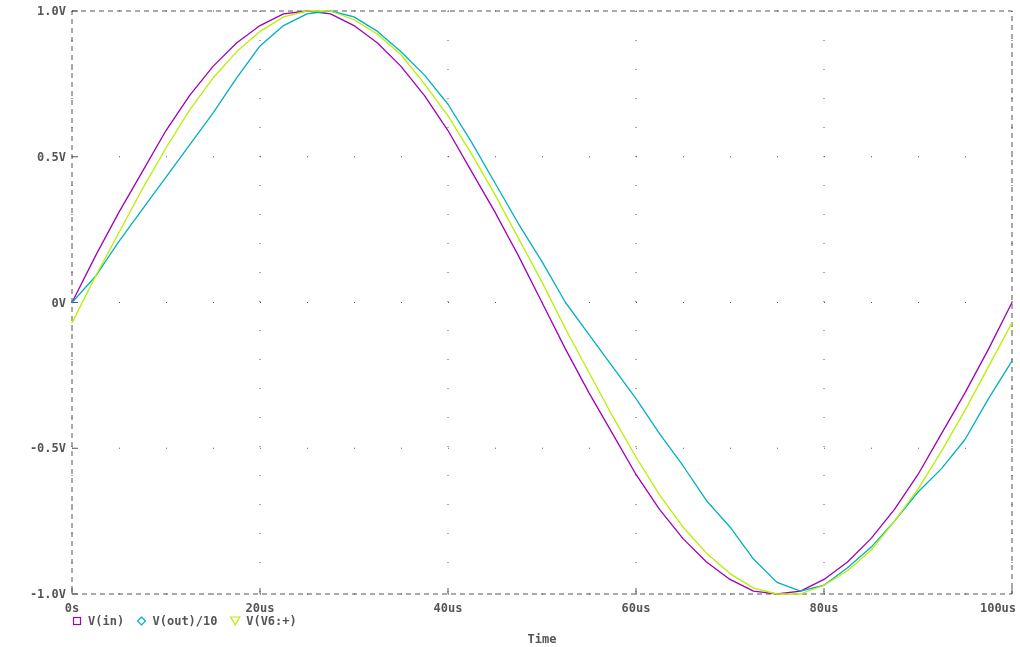  I want to click on x-tick-label: 60us, so click(636, 608).